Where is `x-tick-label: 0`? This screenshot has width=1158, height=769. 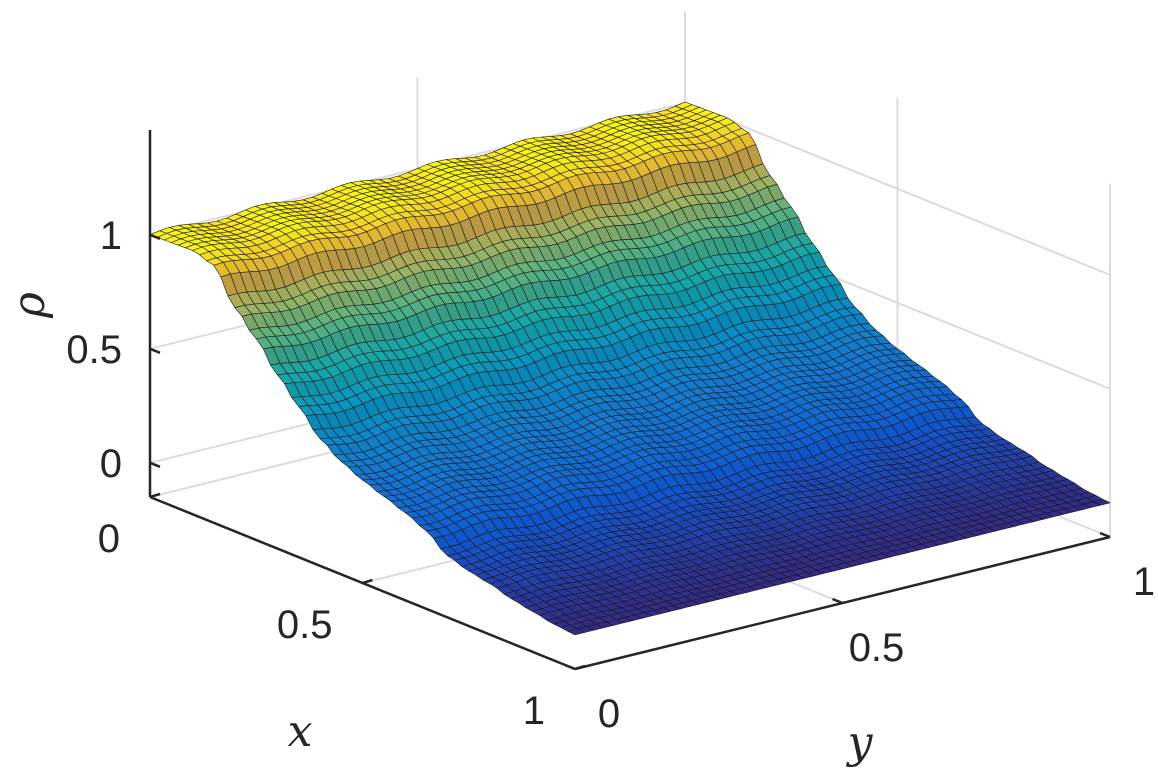
x-tick-label: 0 is located at coordinates (109, 539).